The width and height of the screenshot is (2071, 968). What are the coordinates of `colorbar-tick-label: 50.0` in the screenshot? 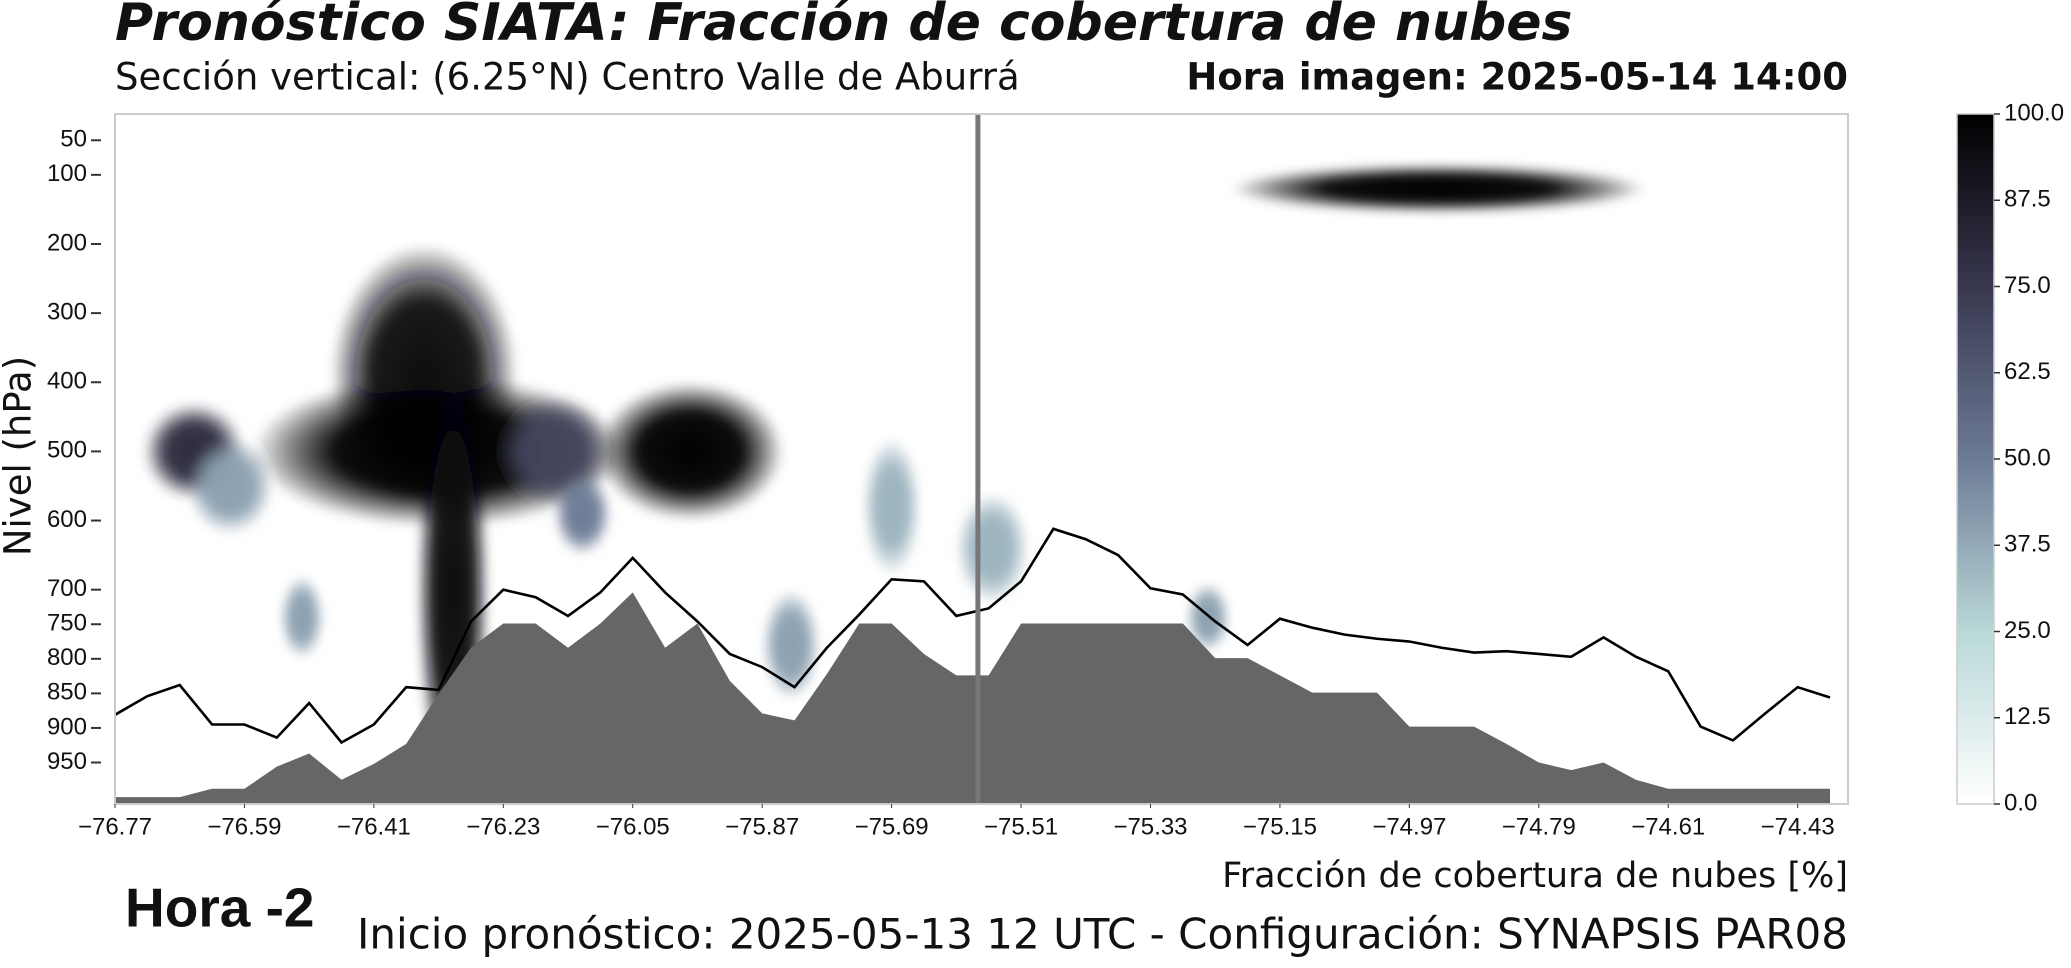 It's located at (2027, 457).